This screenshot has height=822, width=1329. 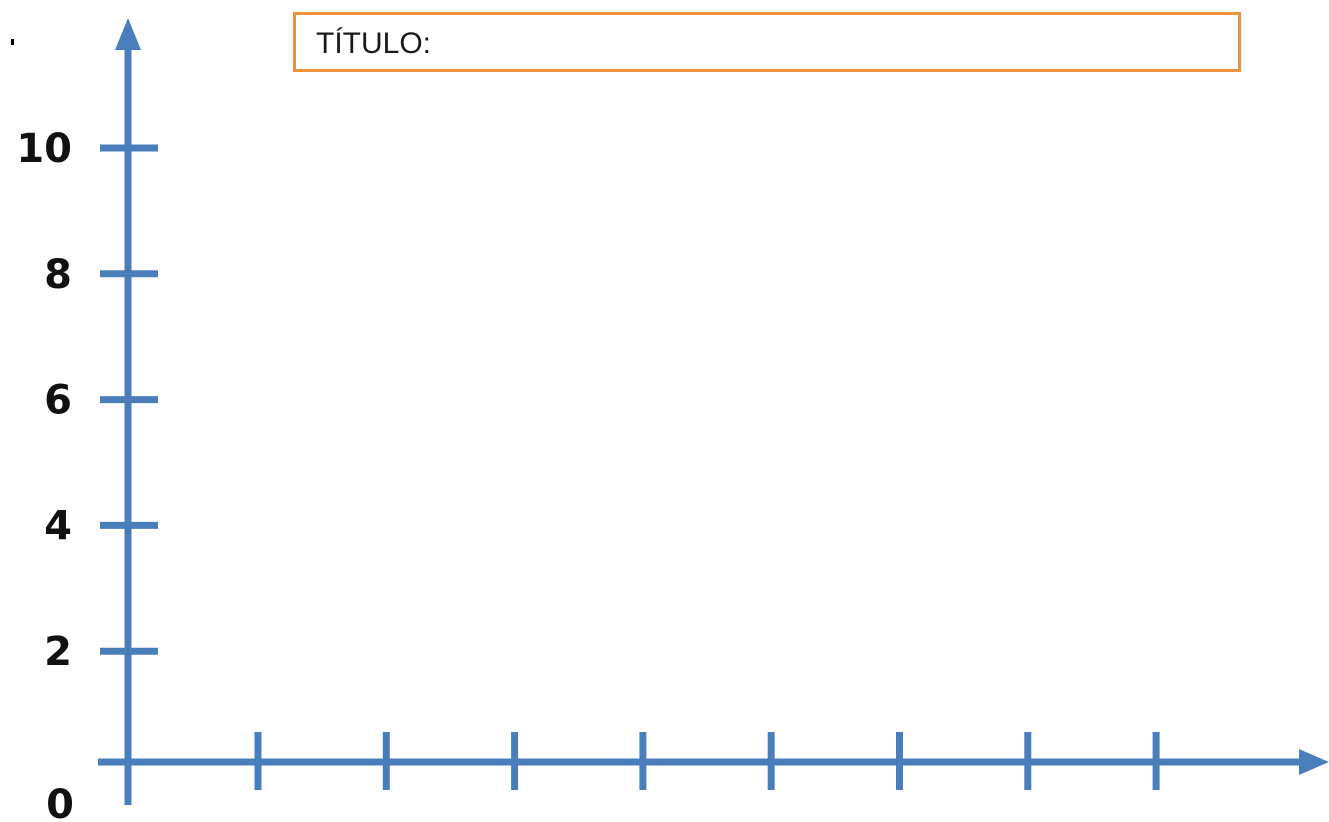 I want to click on y-tick-label-6: 6, so click(x=58, y=401).